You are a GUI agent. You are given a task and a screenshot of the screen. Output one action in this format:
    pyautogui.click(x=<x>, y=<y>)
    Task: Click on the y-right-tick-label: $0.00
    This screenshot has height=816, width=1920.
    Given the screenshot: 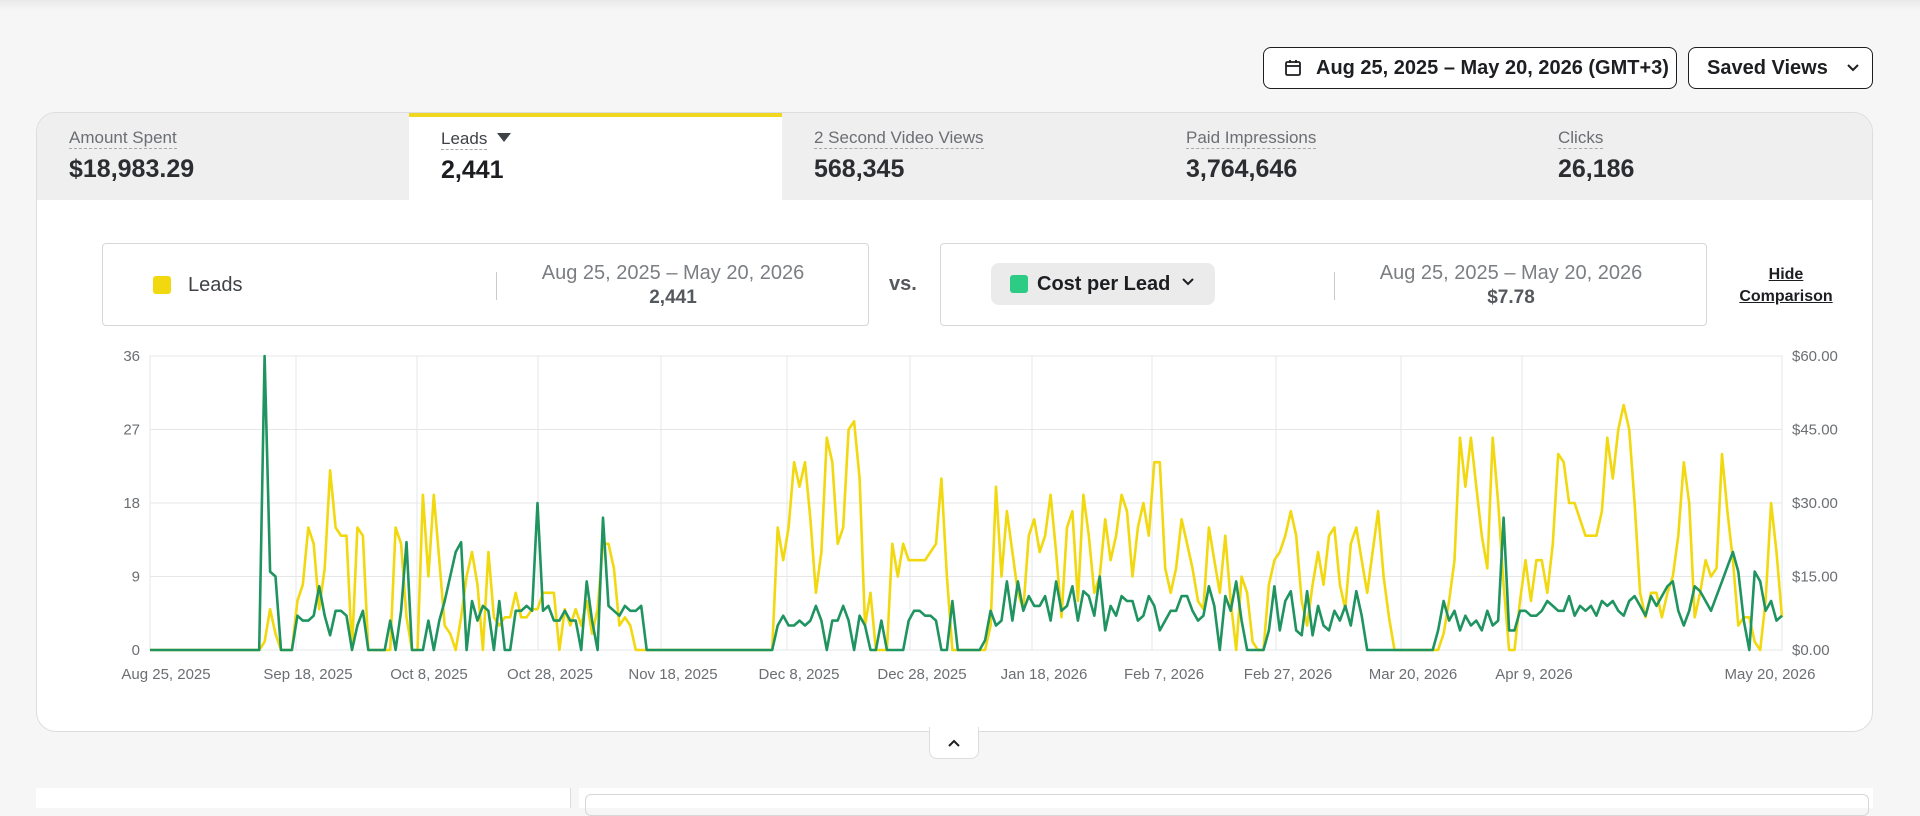 What is the action you would take?
    pyautogui.click(x=1811, y=650)
    